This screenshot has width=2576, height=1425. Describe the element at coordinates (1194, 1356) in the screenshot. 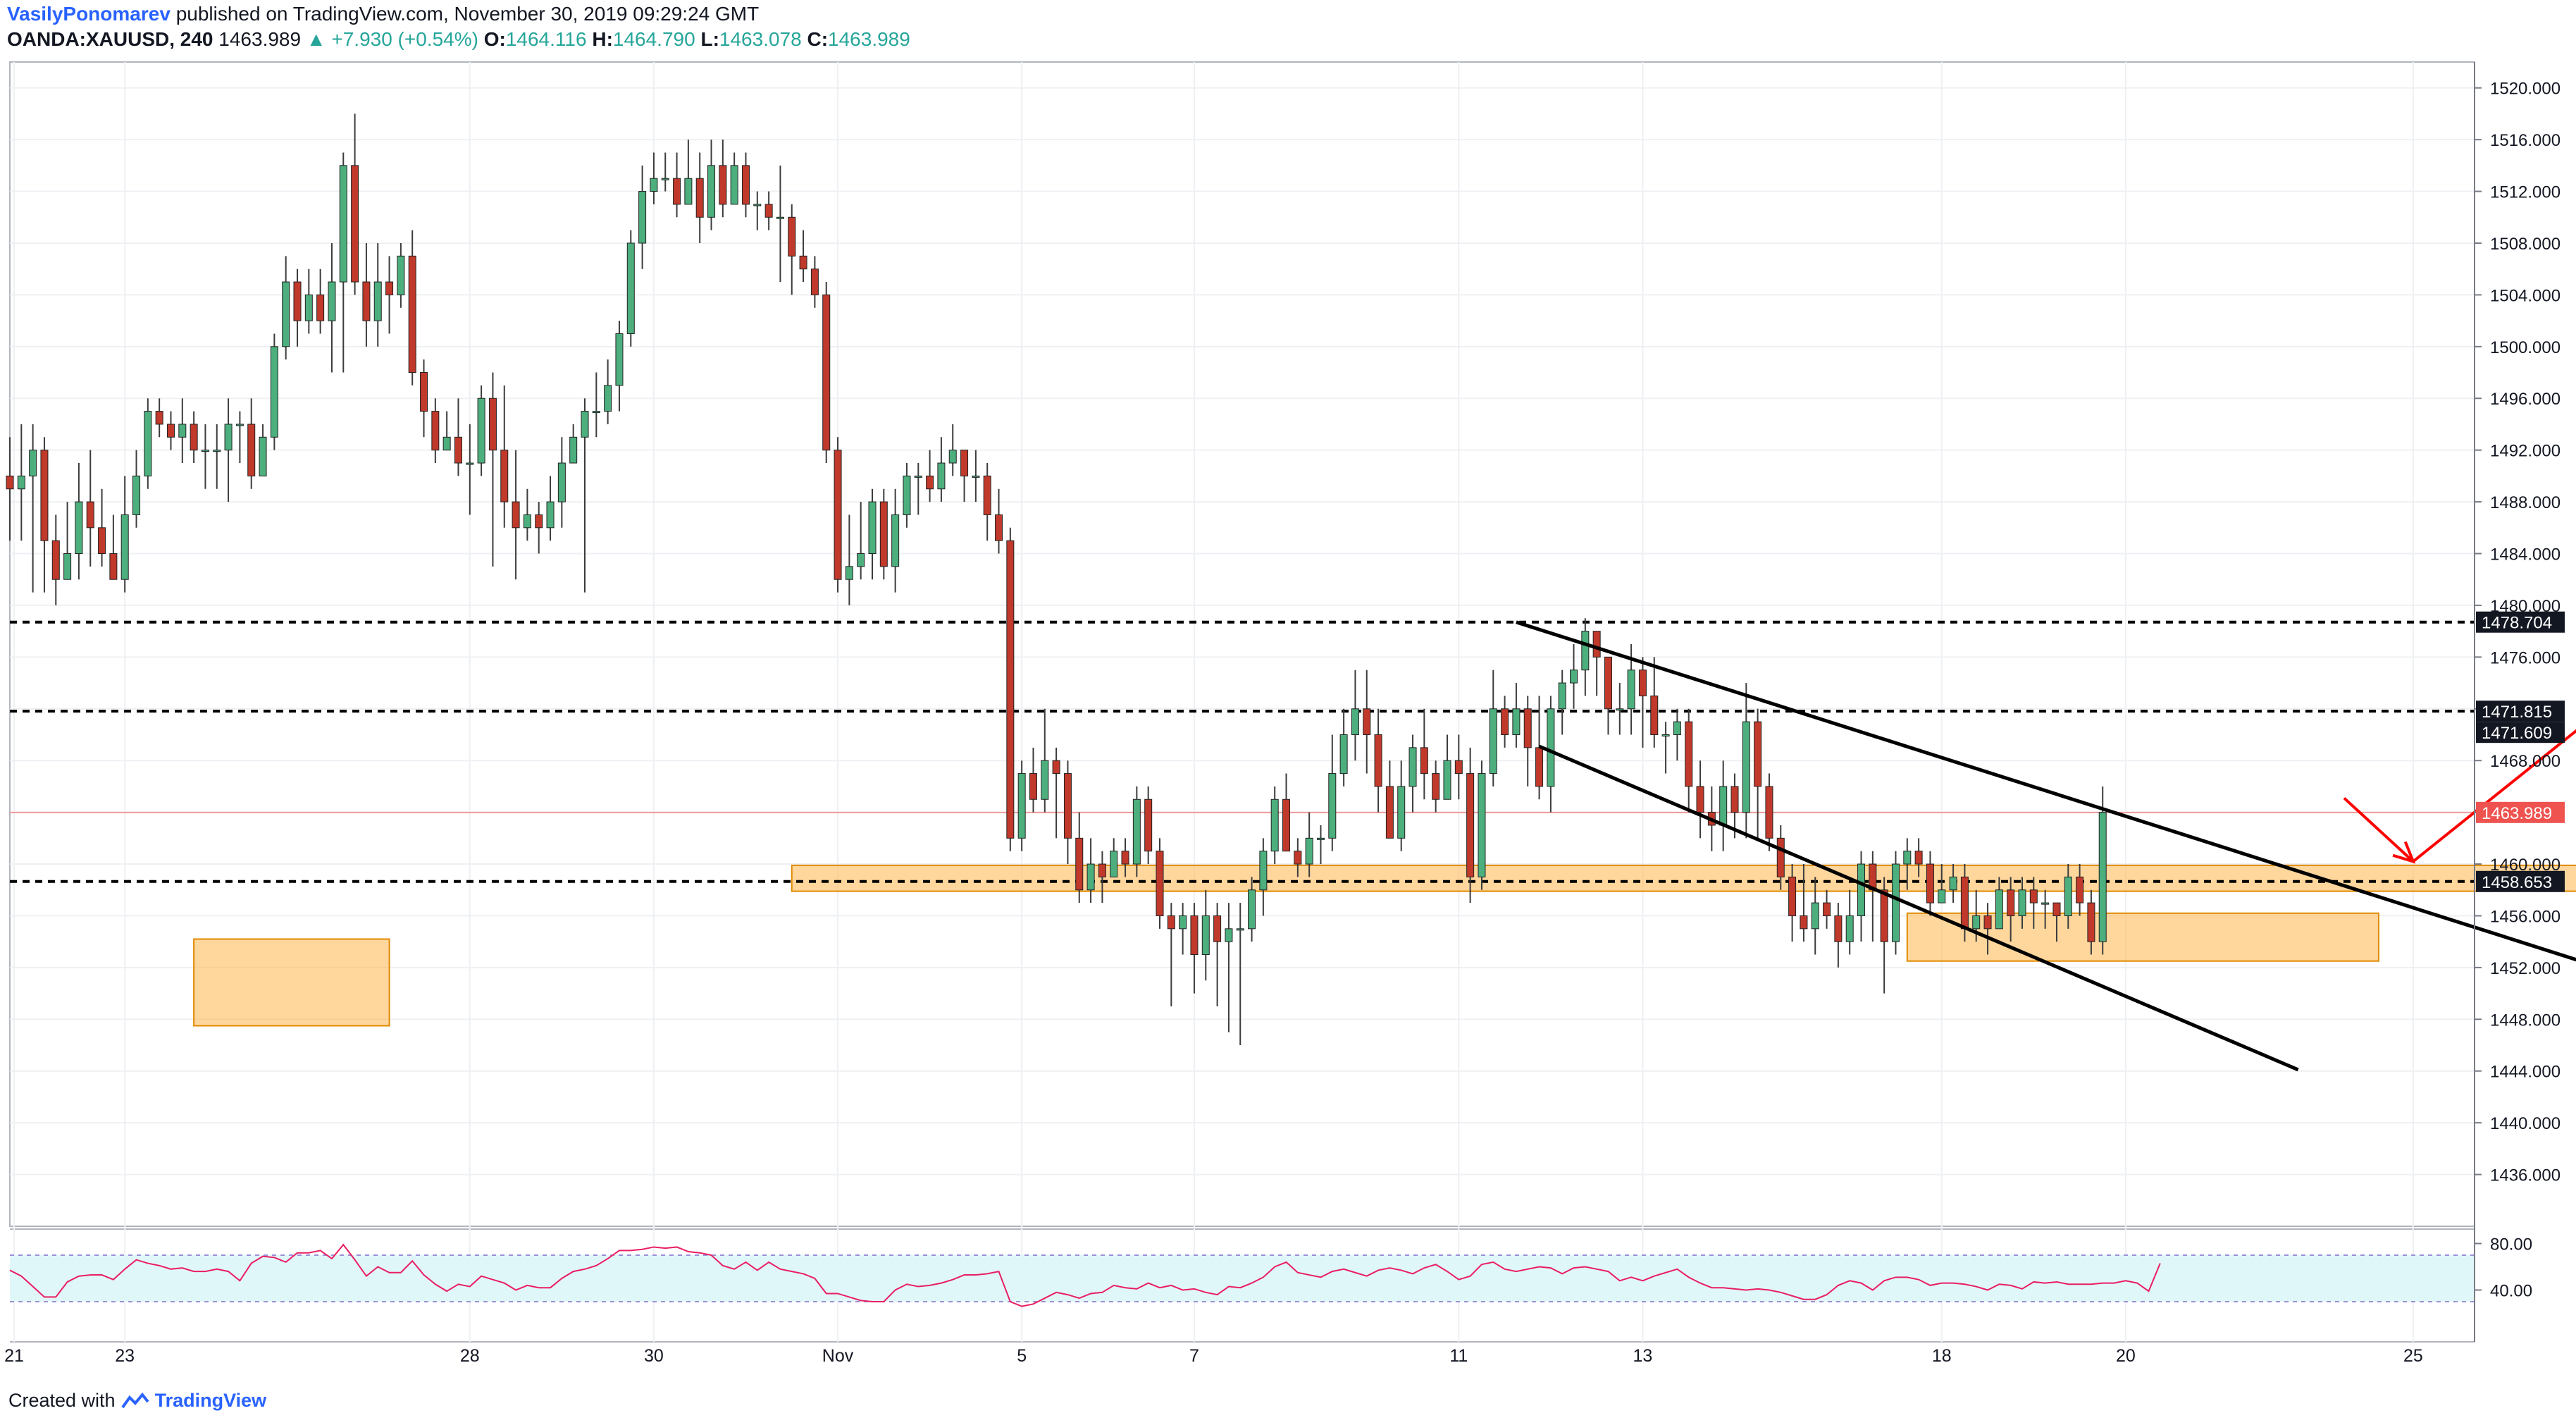

I see `x-tick-label: 7` at that location.